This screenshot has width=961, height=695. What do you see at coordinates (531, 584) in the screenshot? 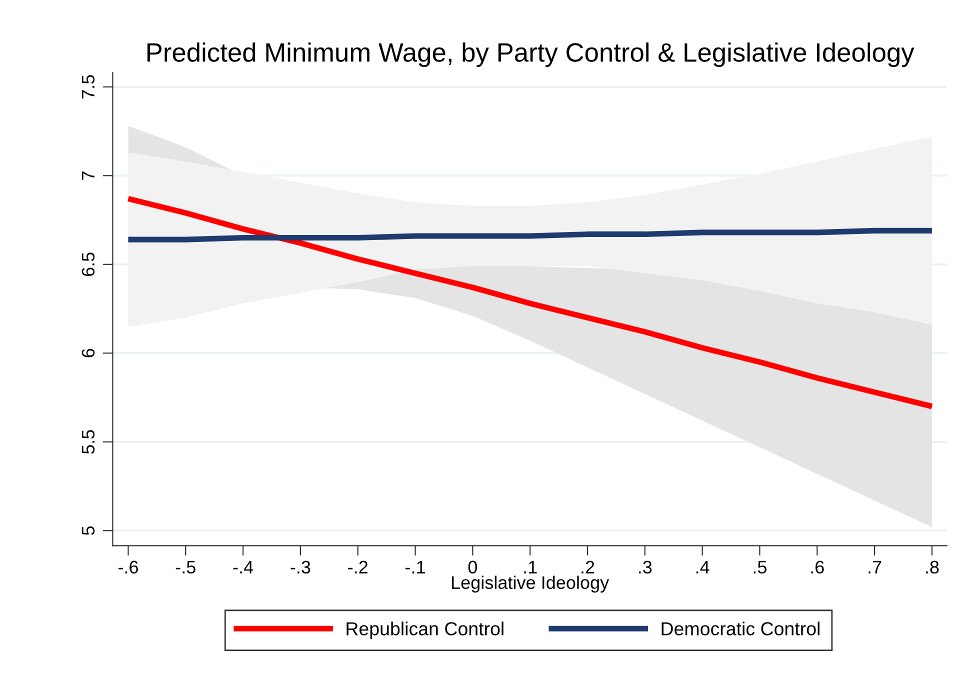
I see `x-axis-title: Legislative Ideology` at bounding box center [531, 584].